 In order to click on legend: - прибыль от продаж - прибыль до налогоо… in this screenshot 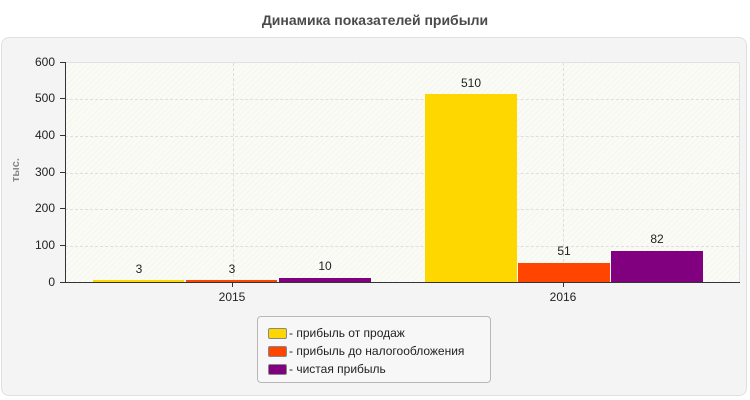, I will do `click(374, 349)`.